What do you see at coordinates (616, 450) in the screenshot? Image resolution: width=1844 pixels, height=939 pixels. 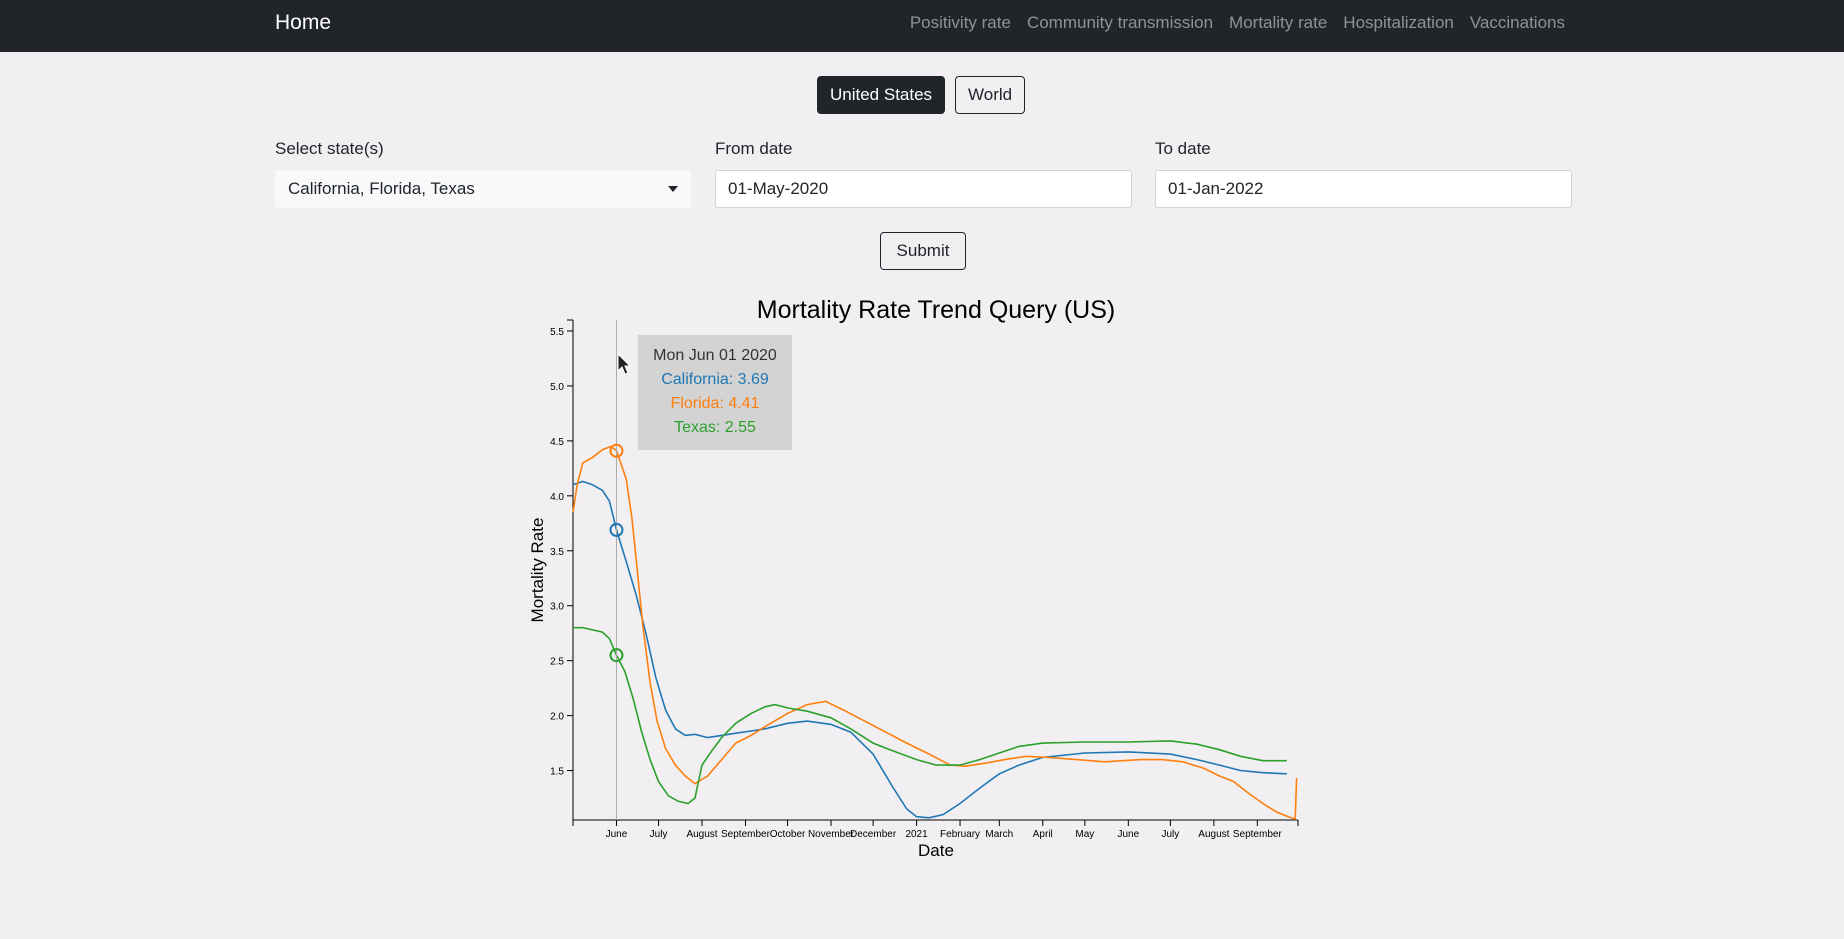 I see `hover-point-florida` at bounding box center [616, 450].